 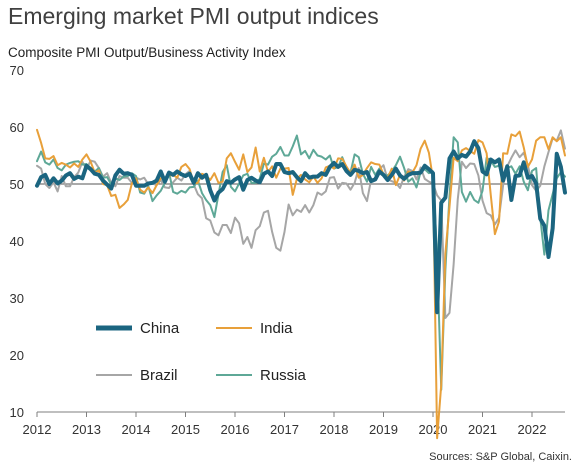 I want to click on x-tick-label: 2021, so click(x=482, y=429).